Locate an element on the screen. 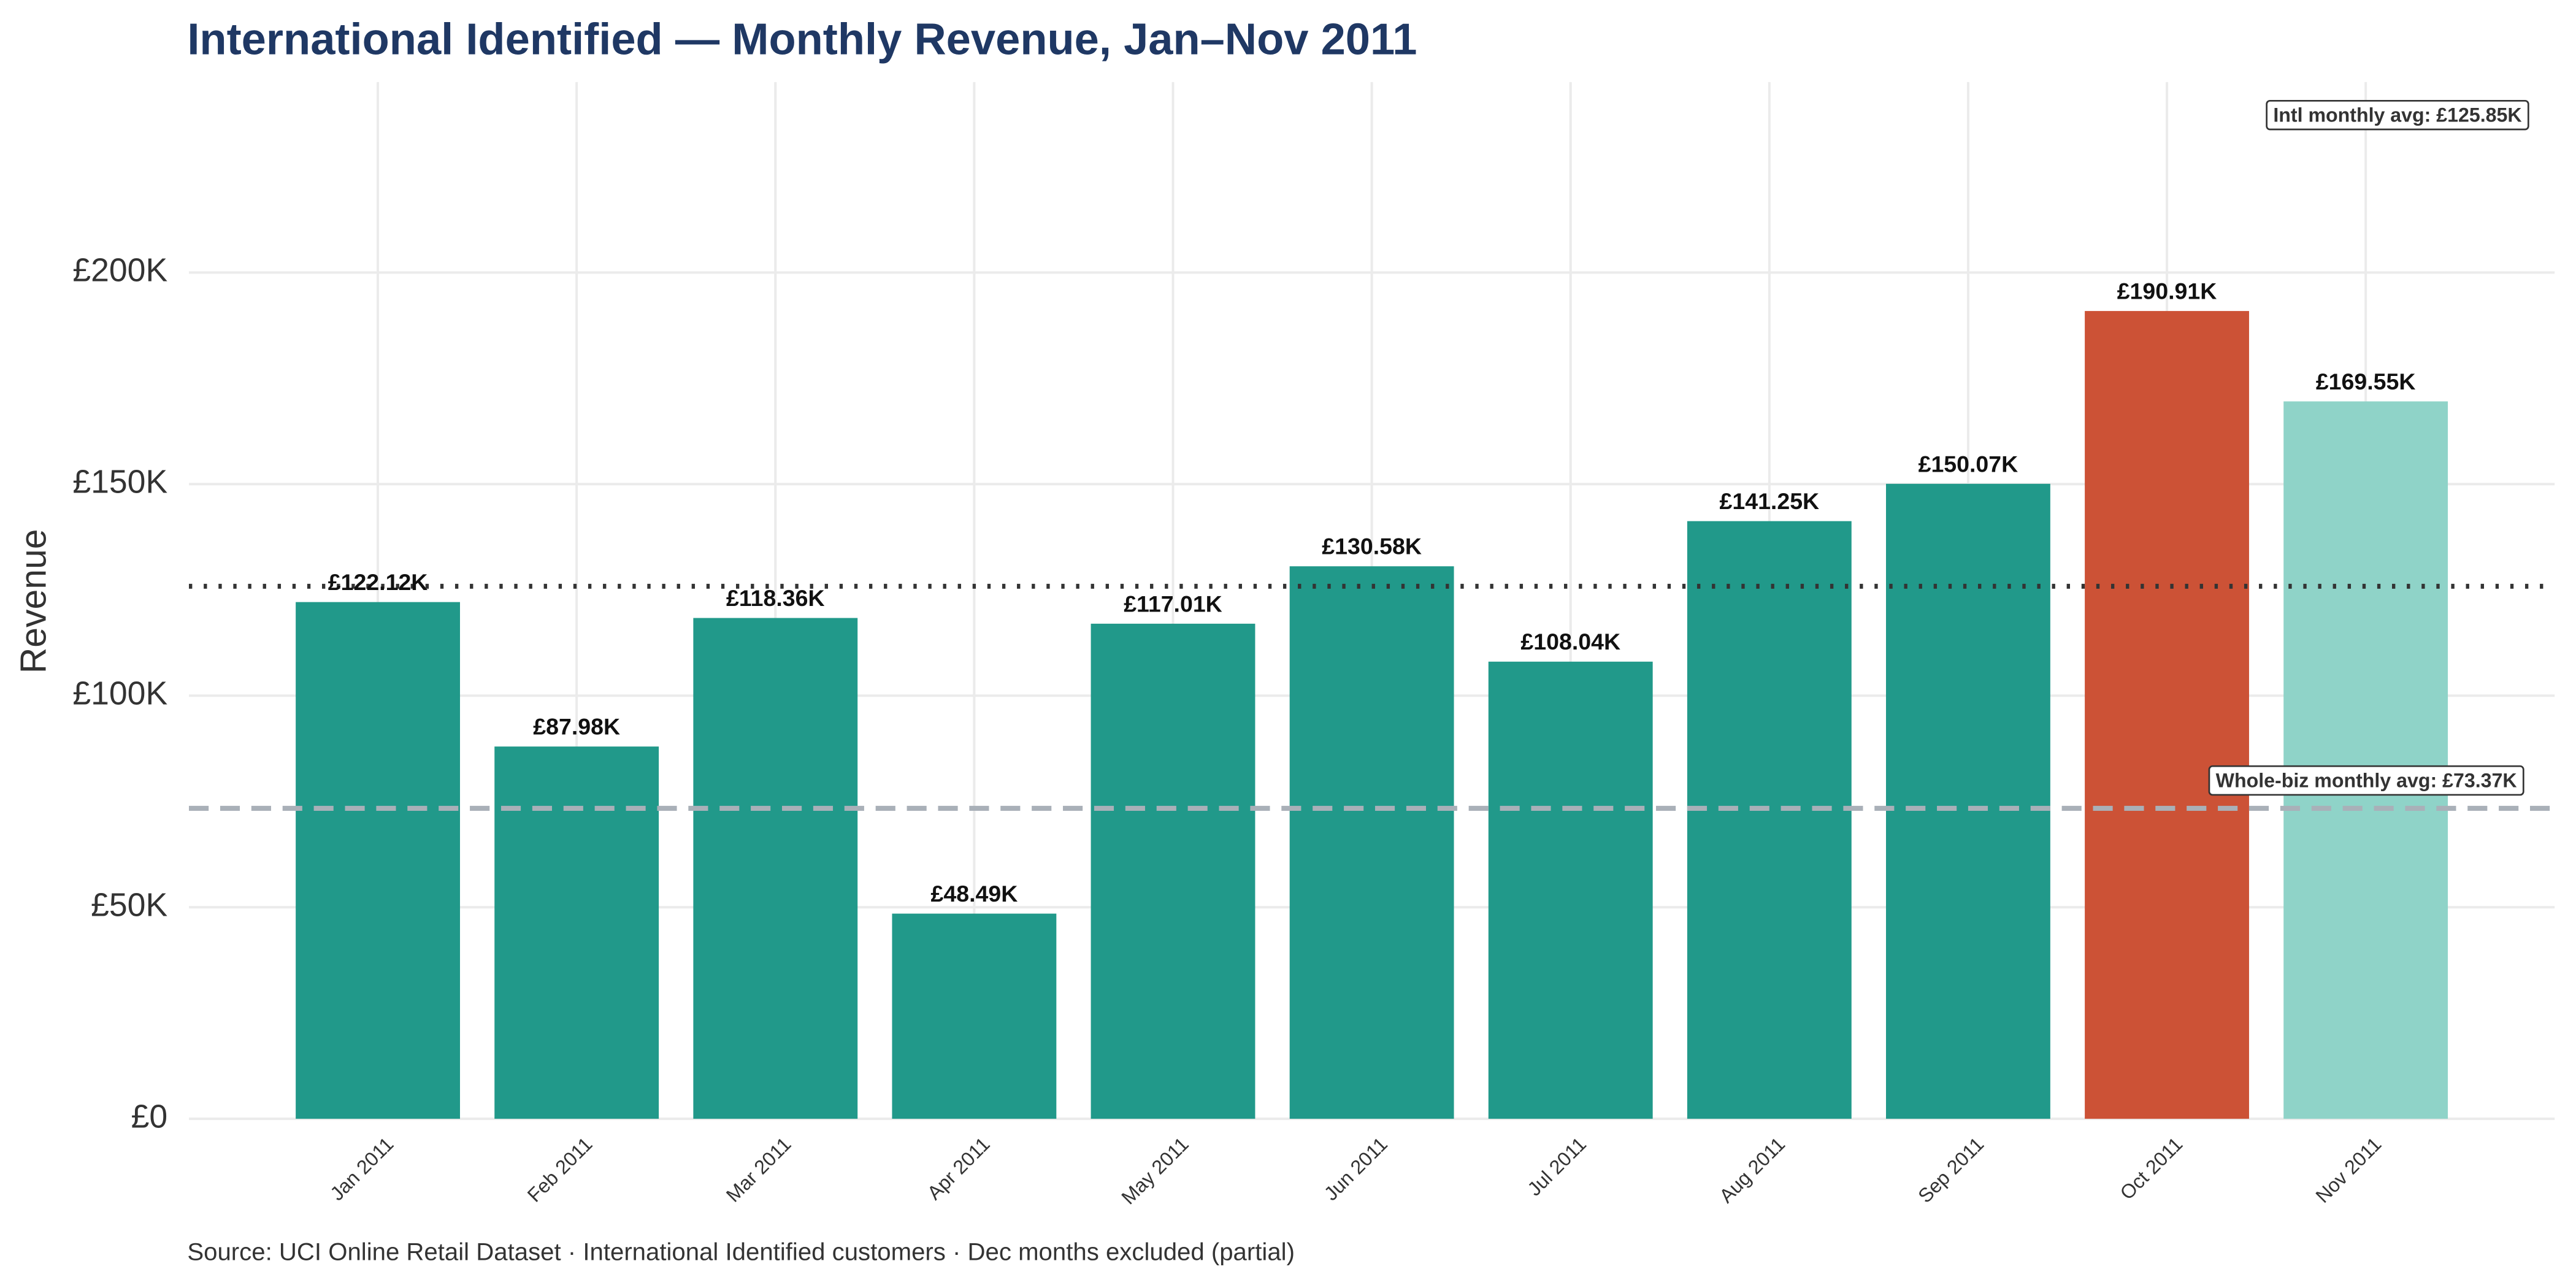  value-label: £117.01K is located at coordinates (1173, 603).